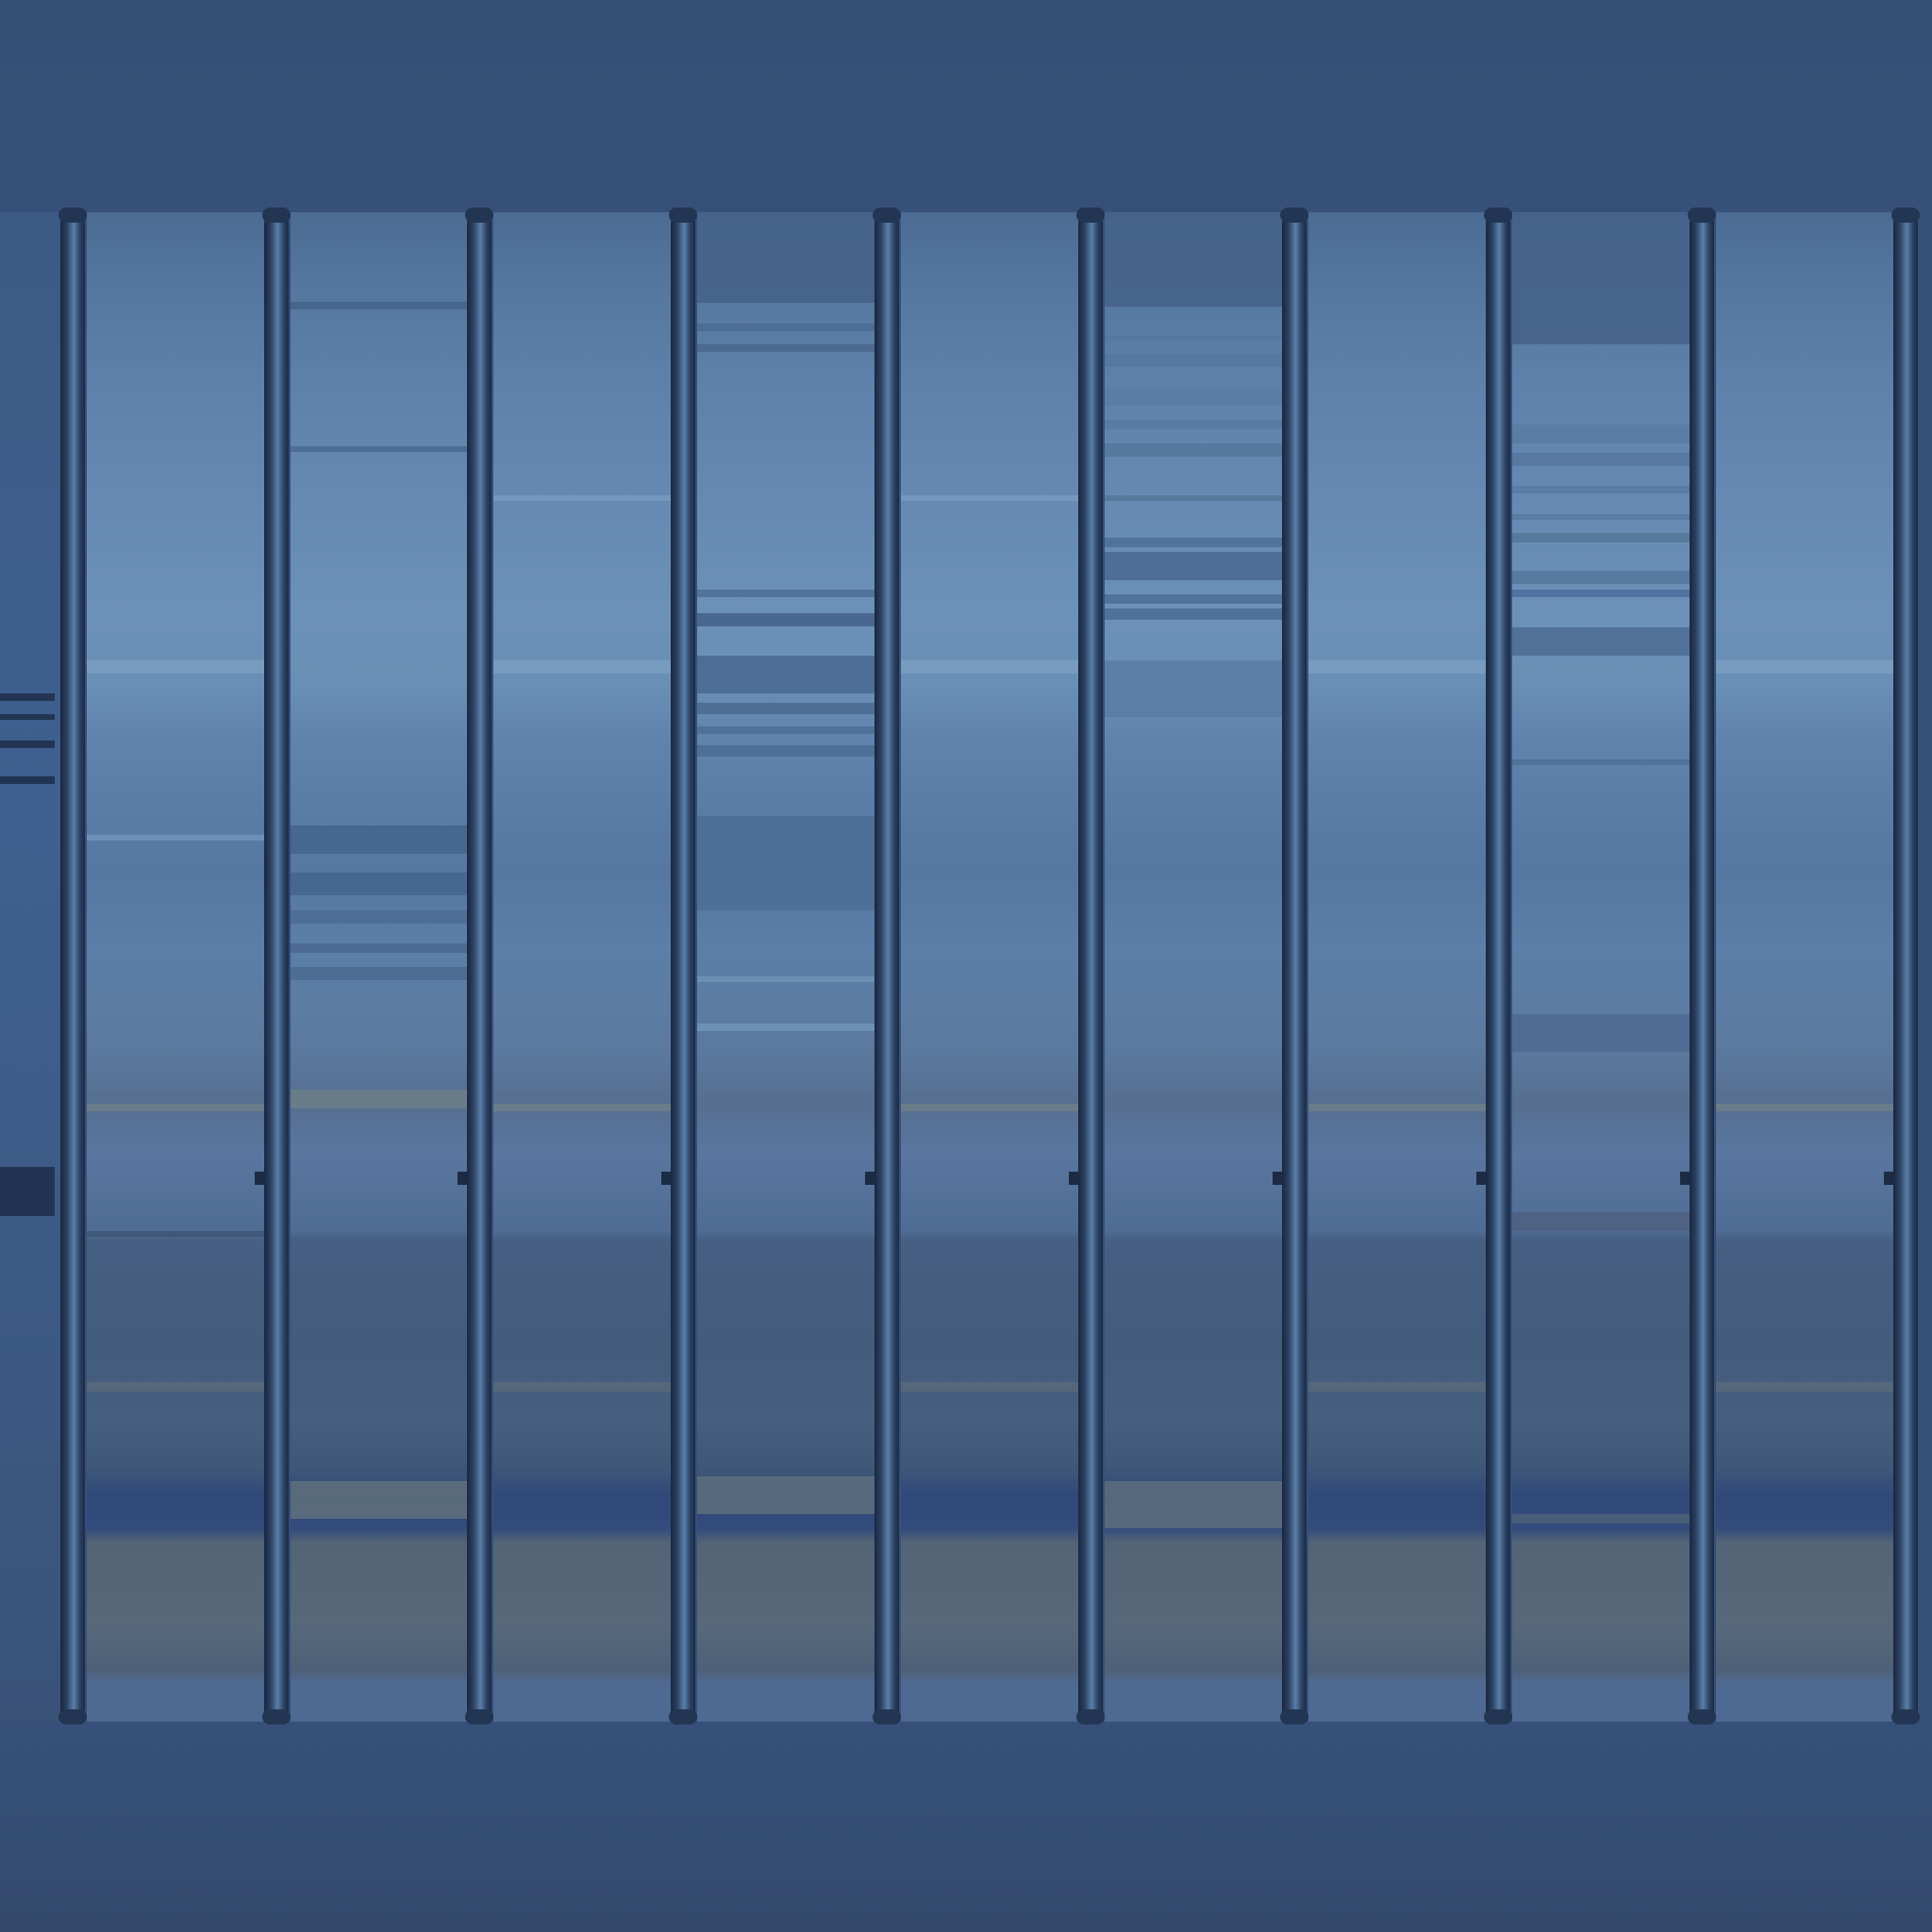 This screenshot has height=1932, width=1932. I want to click on edge-block, so click(27, 1191).